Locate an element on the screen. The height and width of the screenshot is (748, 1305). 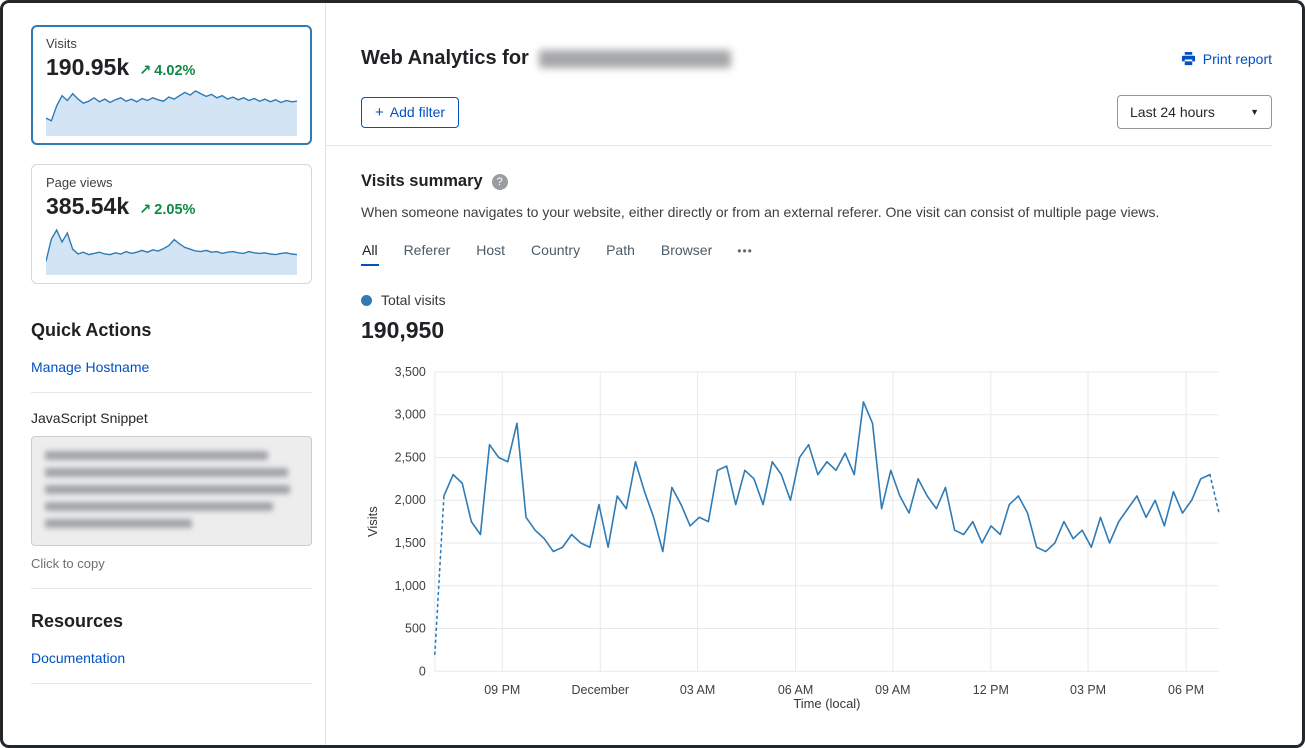
manage-hostname-link: Manage Hostname is located at coordinates (90, 367).